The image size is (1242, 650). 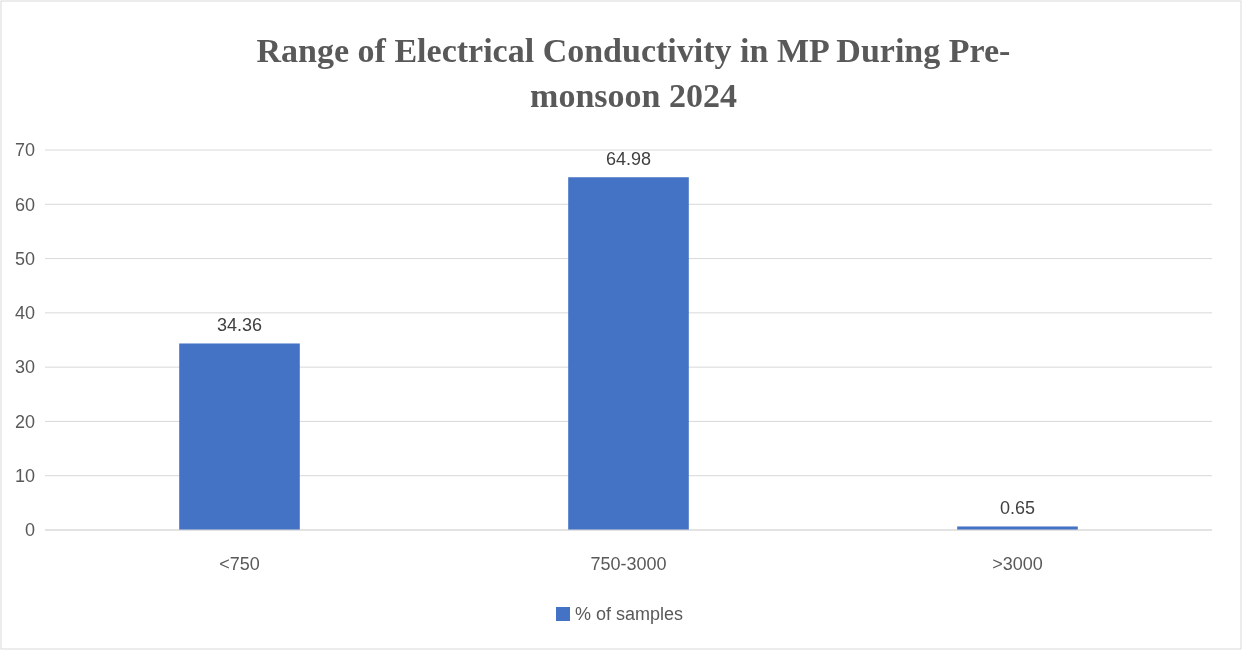 I want to click on y-tick-label: 70, so click(x=24, y=150).